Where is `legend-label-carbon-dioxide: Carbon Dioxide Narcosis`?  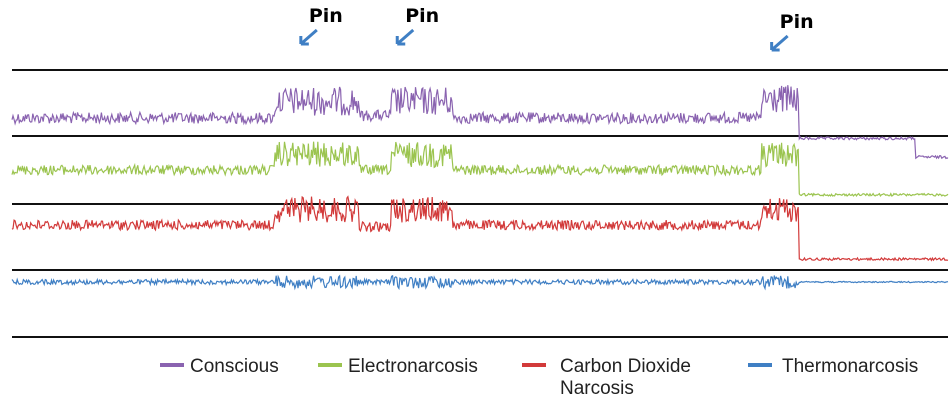 legend-label-carbon-dioxide: Carbon Dioxide Narcosis is located at coordinates (628, 376).